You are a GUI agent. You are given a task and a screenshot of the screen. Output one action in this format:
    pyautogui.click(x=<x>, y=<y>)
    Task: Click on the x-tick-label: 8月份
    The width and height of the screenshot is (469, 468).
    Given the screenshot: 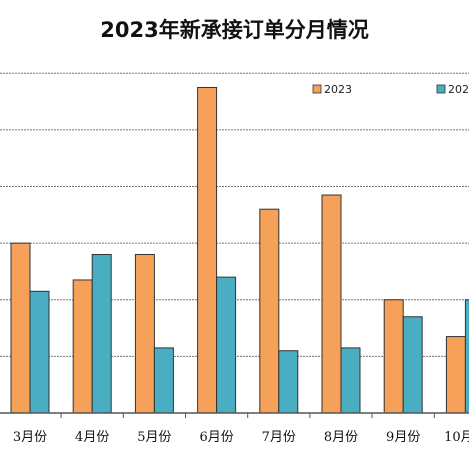 What is the action you would take?
    pyautogui.click(x=341, y=437)
    